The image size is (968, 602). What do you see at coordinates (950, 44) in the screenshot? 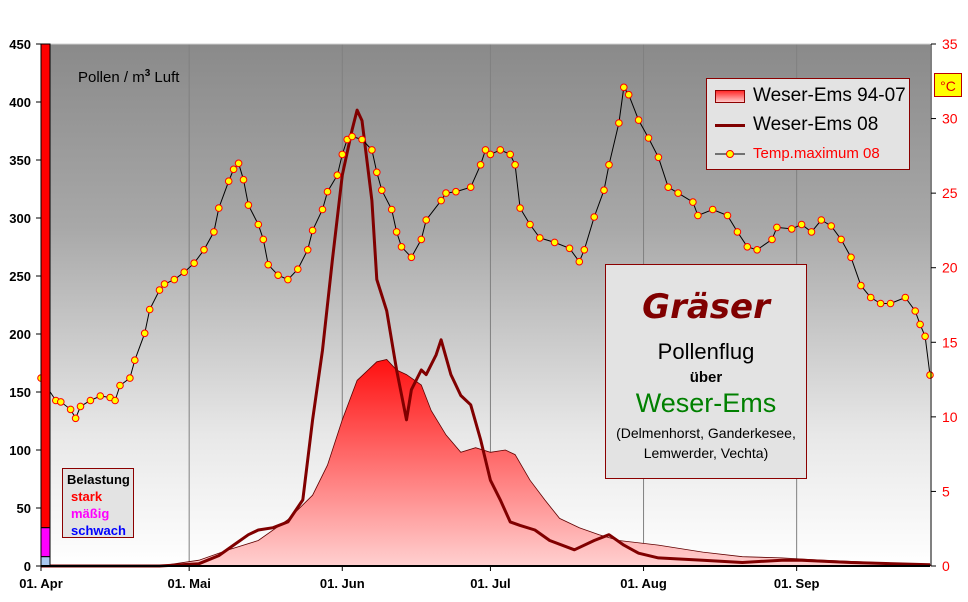
I see `y-tick-label-right: 35` at bounding box center [950, 44].